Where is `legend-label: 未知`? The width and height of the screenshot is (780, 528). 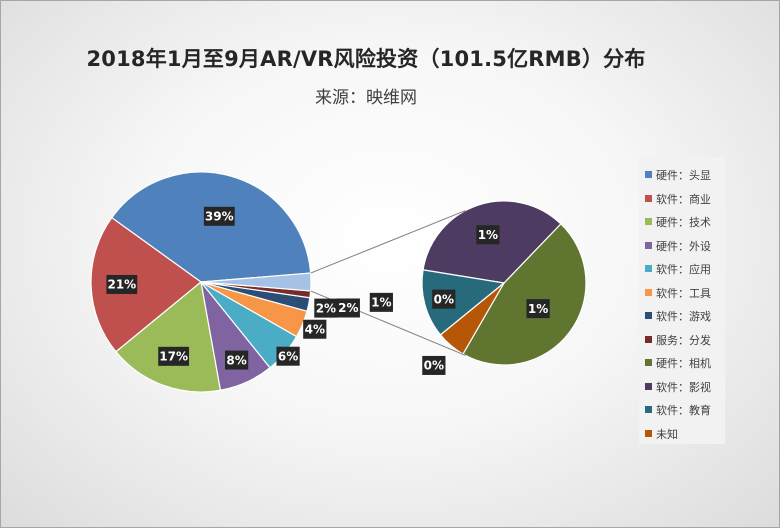 legend-label: 未知 is located at coordinates (667, 434).